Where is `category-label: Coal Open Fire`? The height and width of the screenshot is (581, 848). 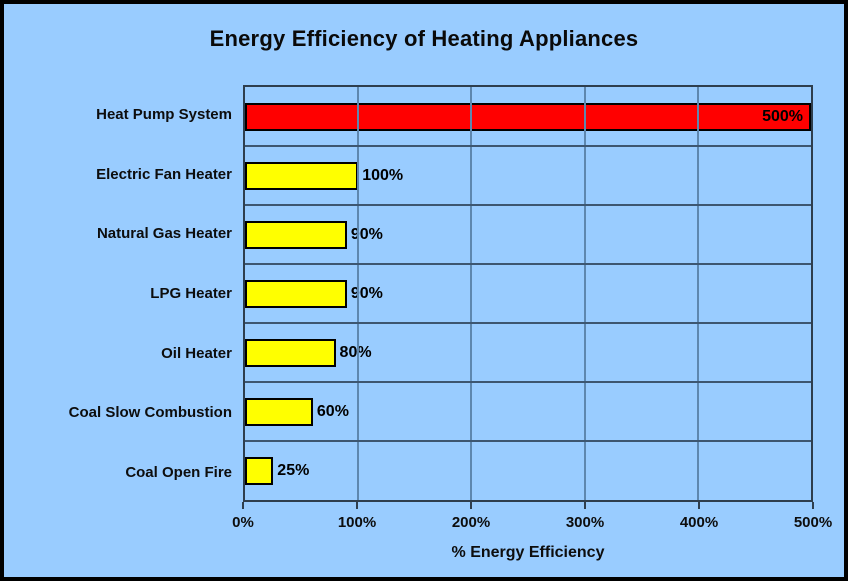
category-label: Coal Open Fire is located at coordinates (178, 472).